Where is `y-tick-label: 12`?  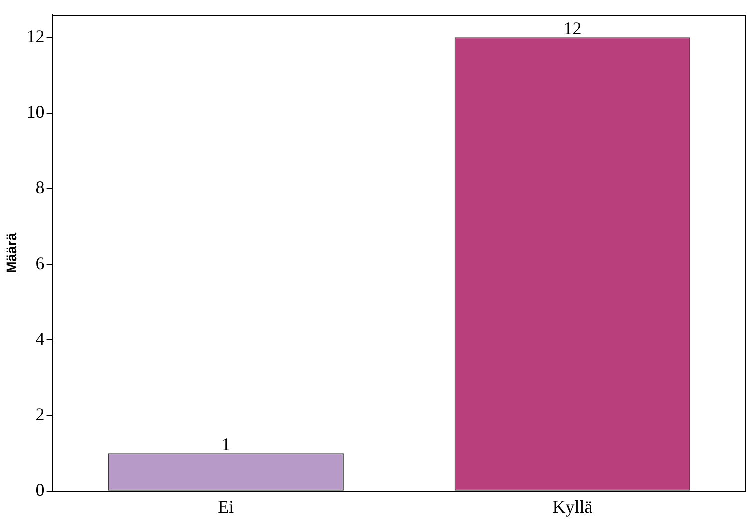
y-tick-label: 12 is located at coordinates (35, 36).